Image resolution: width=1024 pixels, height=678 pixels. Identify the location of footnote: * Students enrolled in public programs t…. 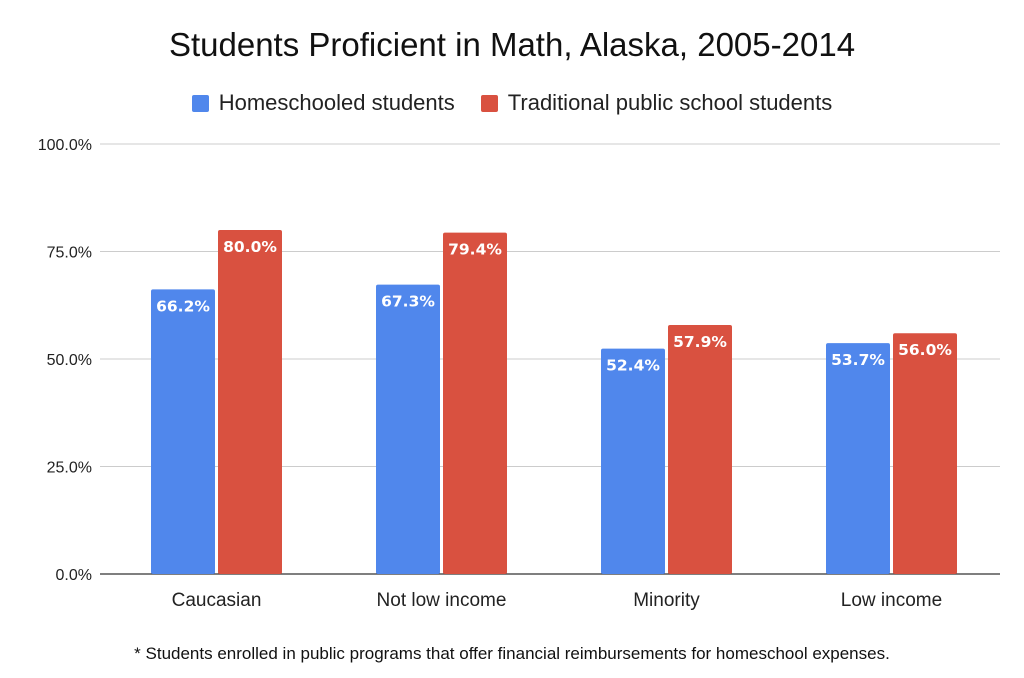
(512, 653).